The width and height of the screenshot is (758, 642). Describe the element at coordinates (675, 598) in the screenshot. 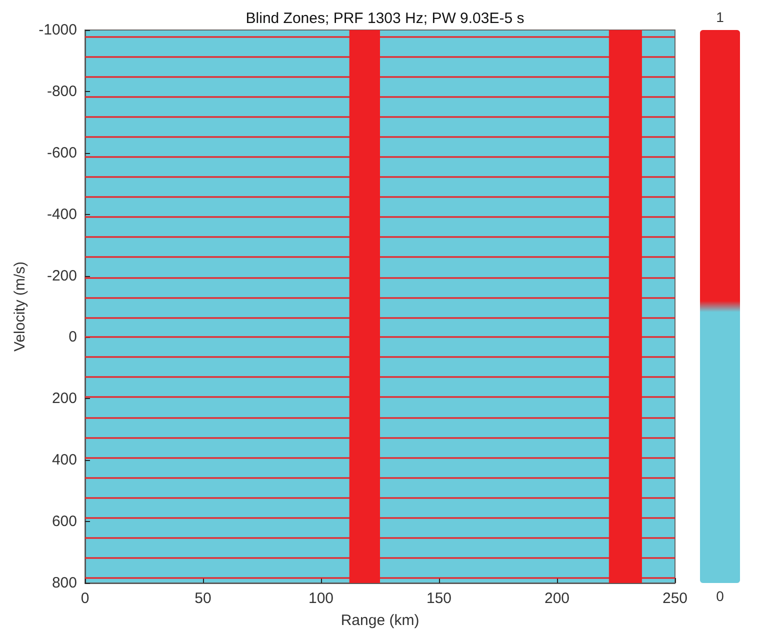

I see `x-tick-label: 250` at that location.